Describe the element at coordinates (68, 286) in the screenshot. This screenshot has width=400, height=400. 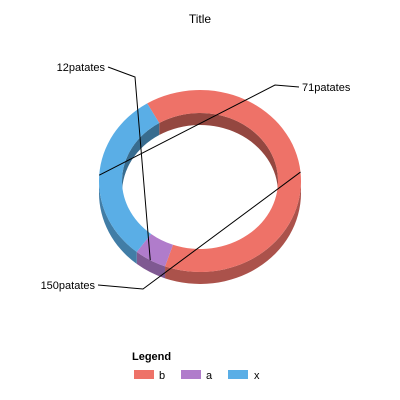
I see `data-label-b: 150patates` at that location.